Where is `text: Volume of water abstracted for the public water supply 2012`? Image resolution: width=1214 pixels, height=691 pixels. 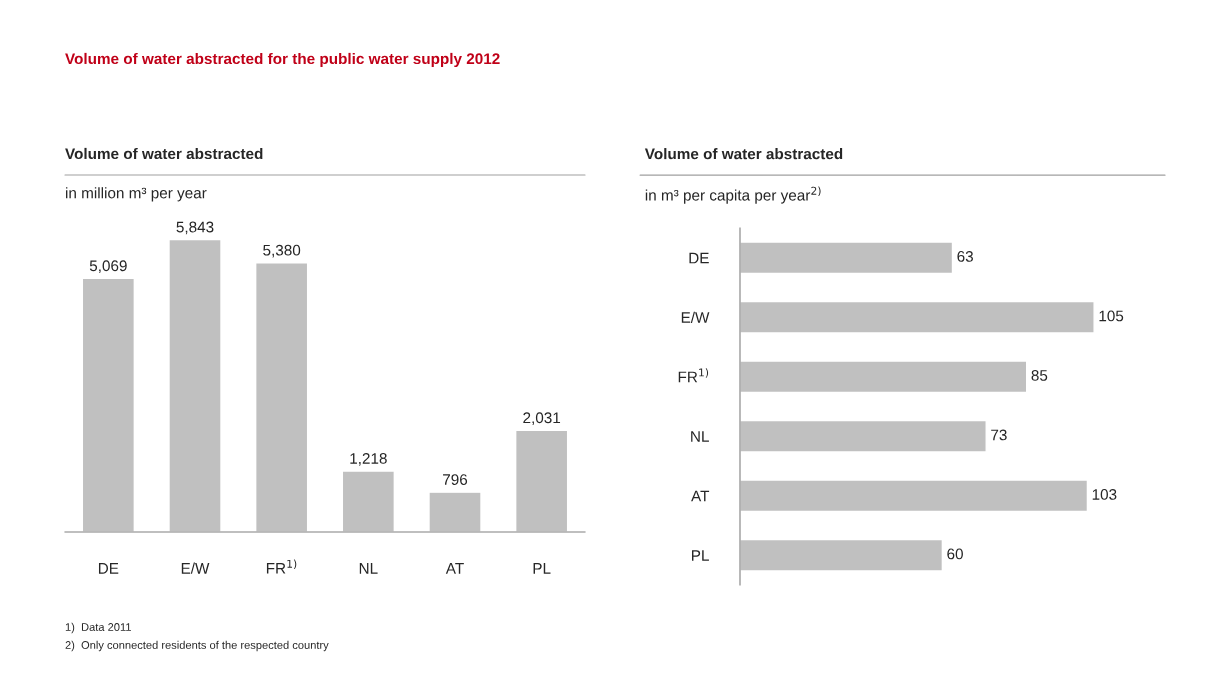
text: Volume of water abstracted for the public water supply 2012 is located at coordinates (282, 60).